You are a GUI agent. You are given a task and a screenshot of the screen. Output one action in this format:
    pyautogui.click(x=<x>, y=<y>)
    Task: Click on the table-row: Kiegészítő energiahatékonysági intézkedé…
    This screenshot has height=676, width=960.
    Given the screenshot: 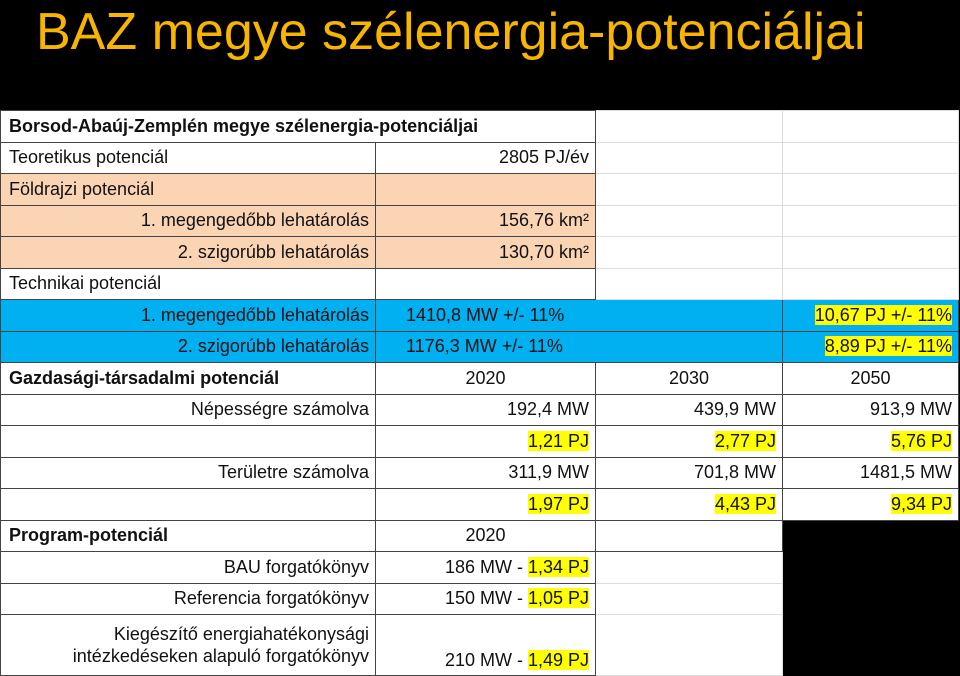 What is the action you would take?
    pyautogui.click(x=479, y=645)
    